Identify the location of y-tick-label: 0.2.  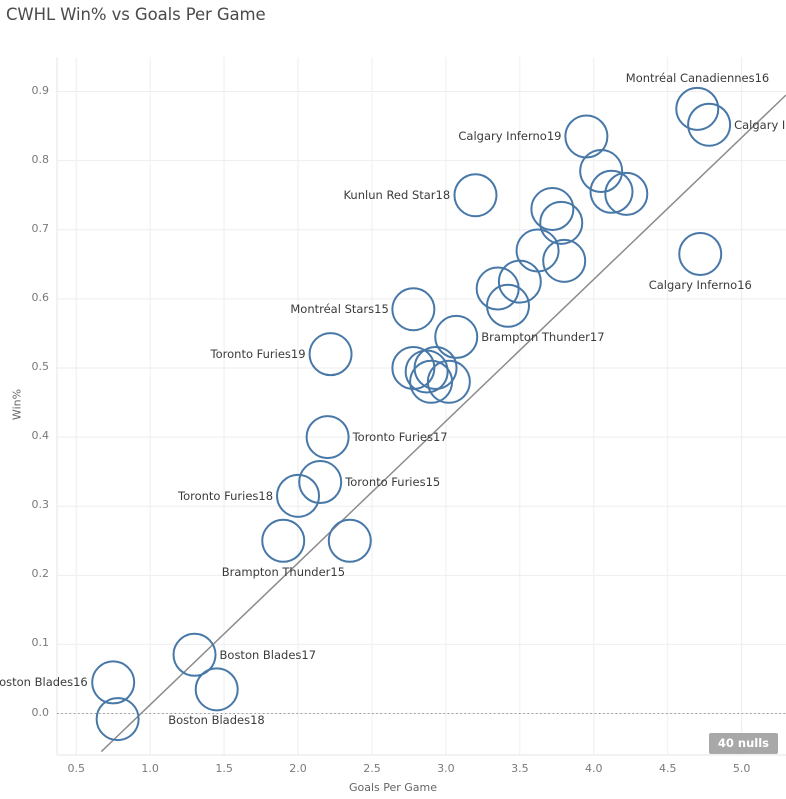
(40, 574).